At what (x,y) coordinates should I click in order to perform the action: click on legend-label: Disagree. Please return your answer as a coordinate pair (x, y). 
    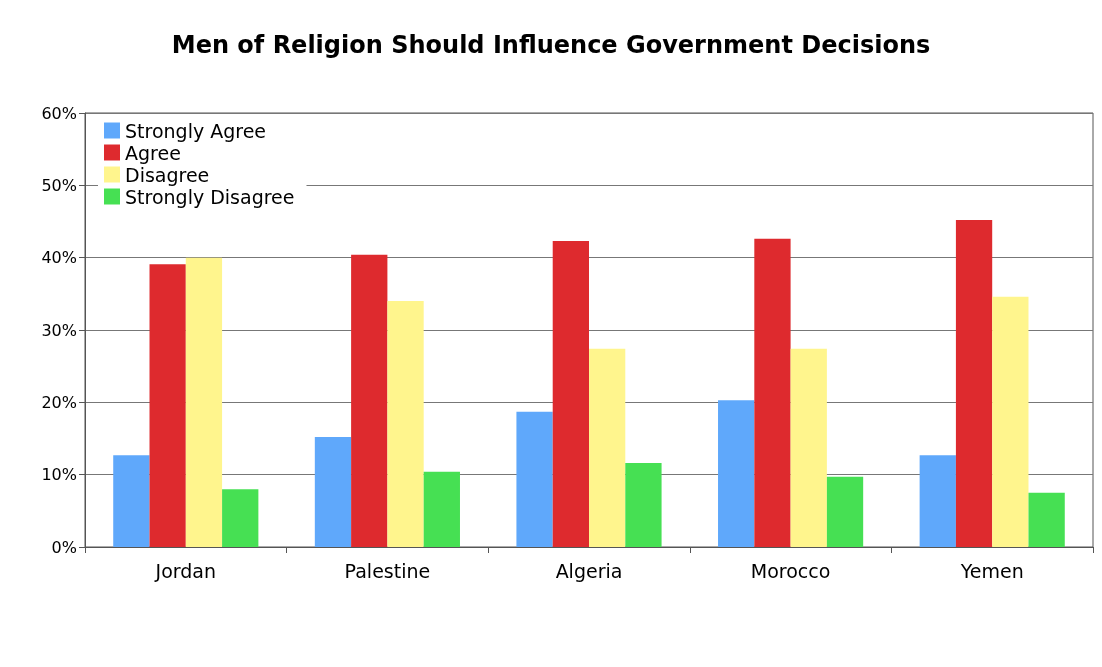
    Looking at the image, I should click on (167, 174).